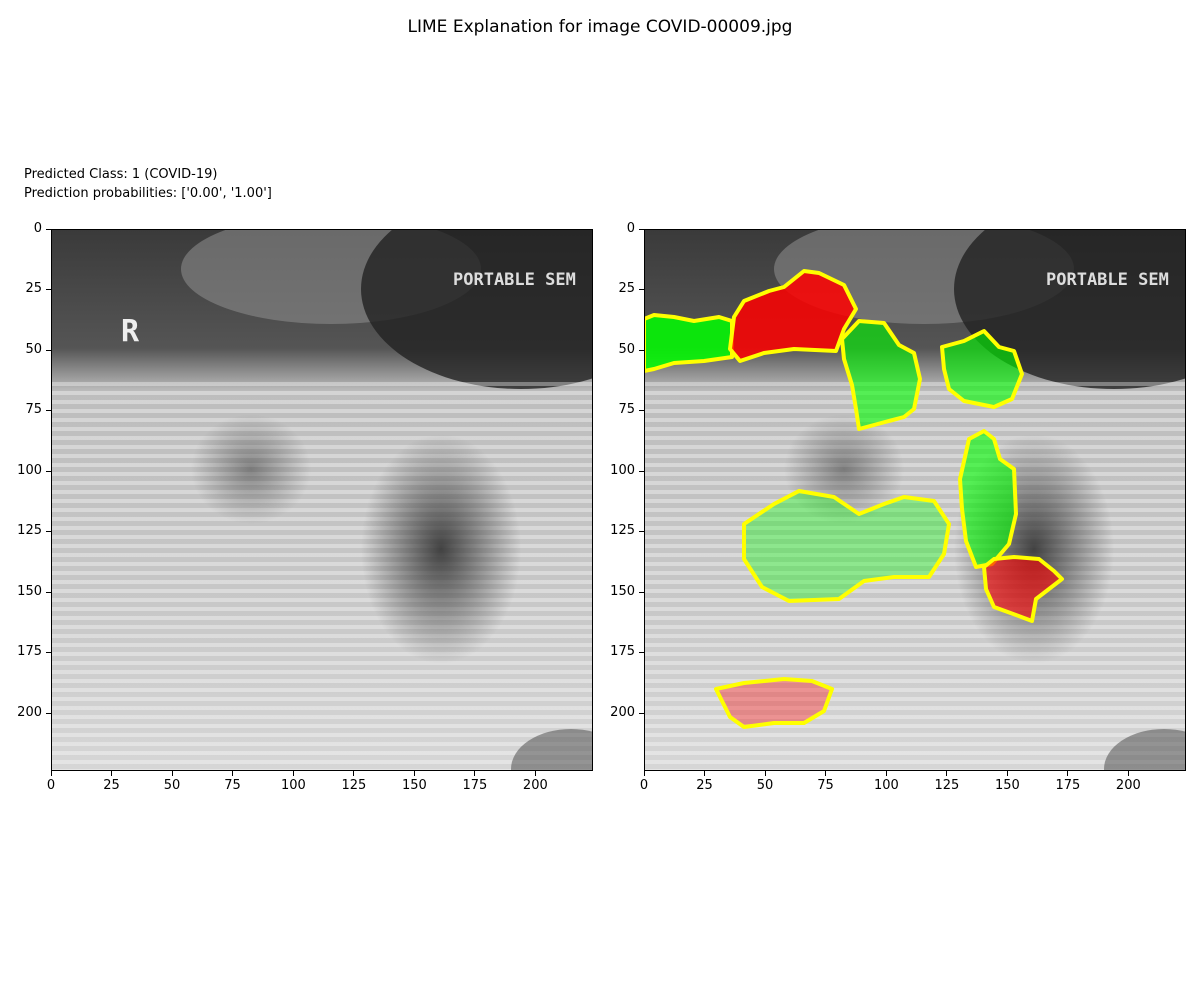 This screenshot has height=1000, width=1200. What do you see at coordinates (982, 369) in the screenshot?
I see `segment-upper-right-green` at bounding box center [982, 369].